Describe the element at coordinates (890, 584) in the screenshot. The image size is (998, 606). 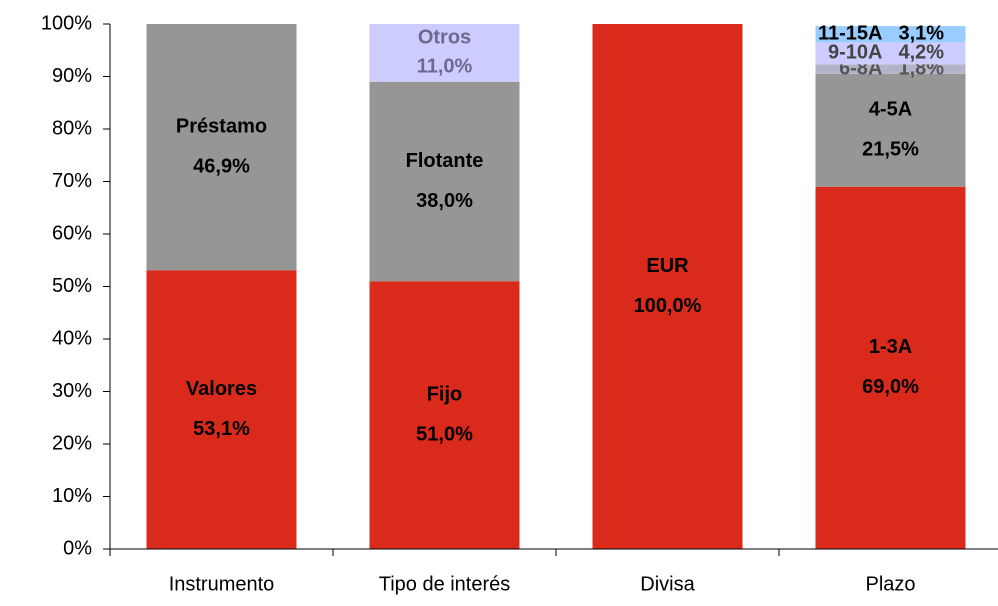
I see `x-tick-label: Plazo` at that location.